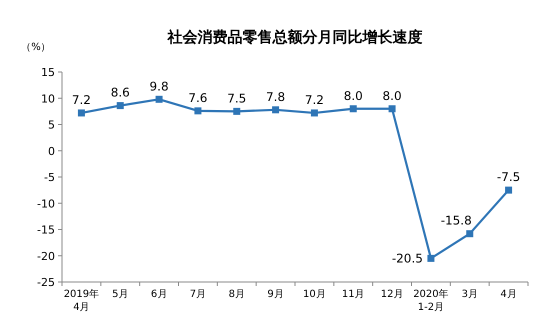 The width and height of the screenshot is (541, 330). Describe the element at coordinates (353, 294) in the screenshot. I see `x-tick-label: 11月` at that location.